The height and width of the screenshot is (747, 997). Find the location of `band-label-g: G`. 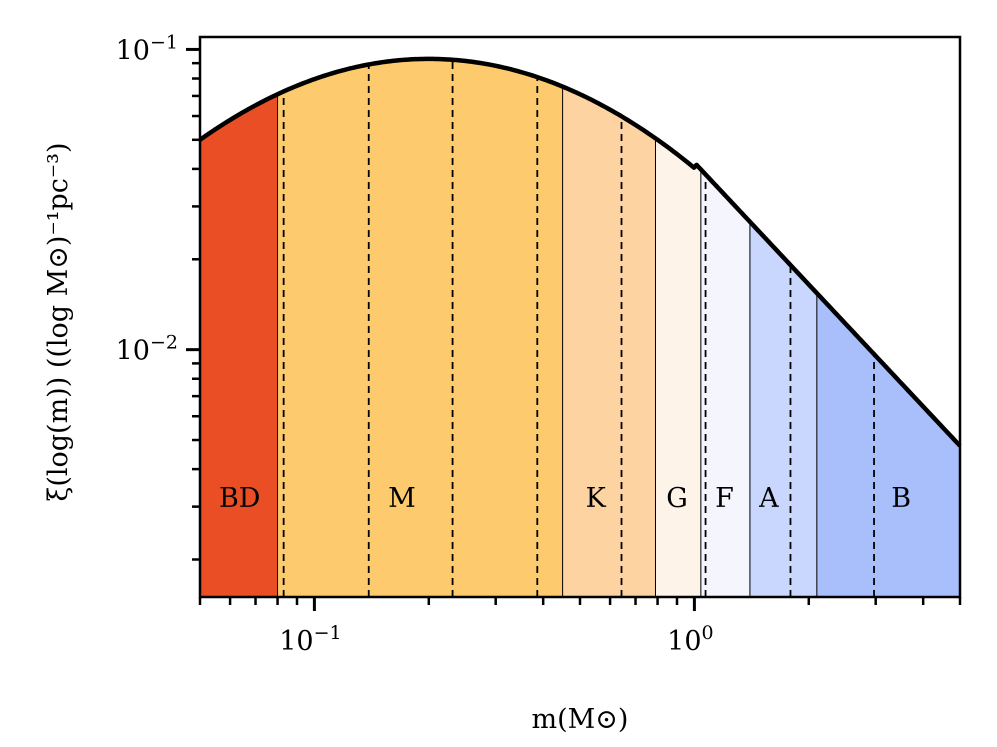

band-label-g: G is located at coordinates (677, 498).